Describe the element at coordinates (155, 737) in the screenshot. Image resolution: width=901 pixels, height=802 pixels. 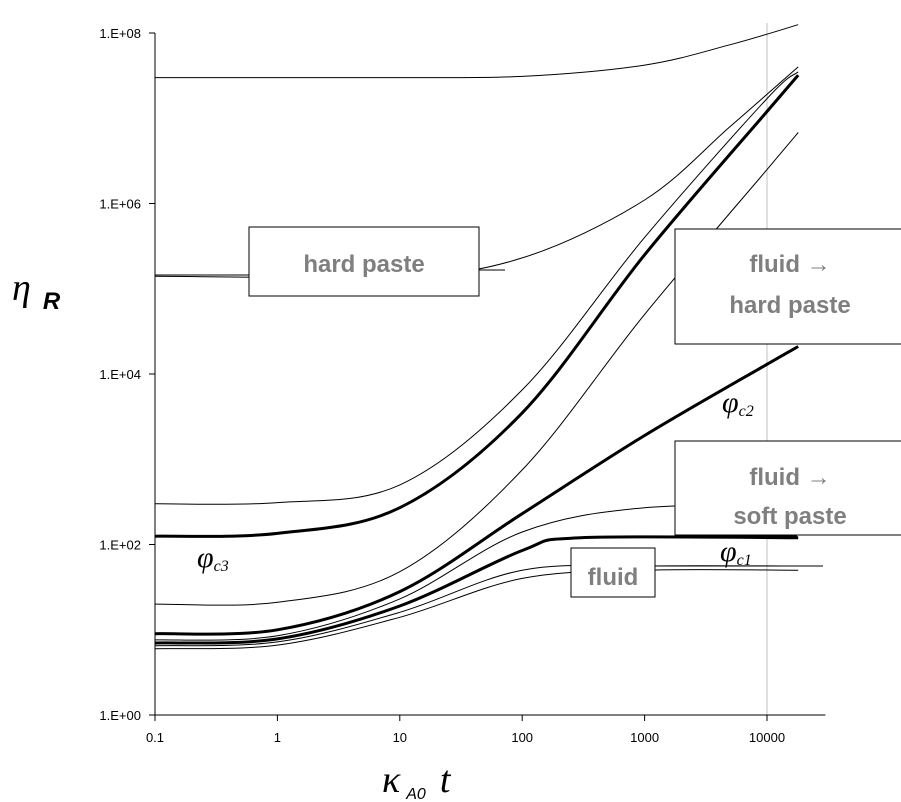
I see `x-tick-label-0: 0.1` at that location.